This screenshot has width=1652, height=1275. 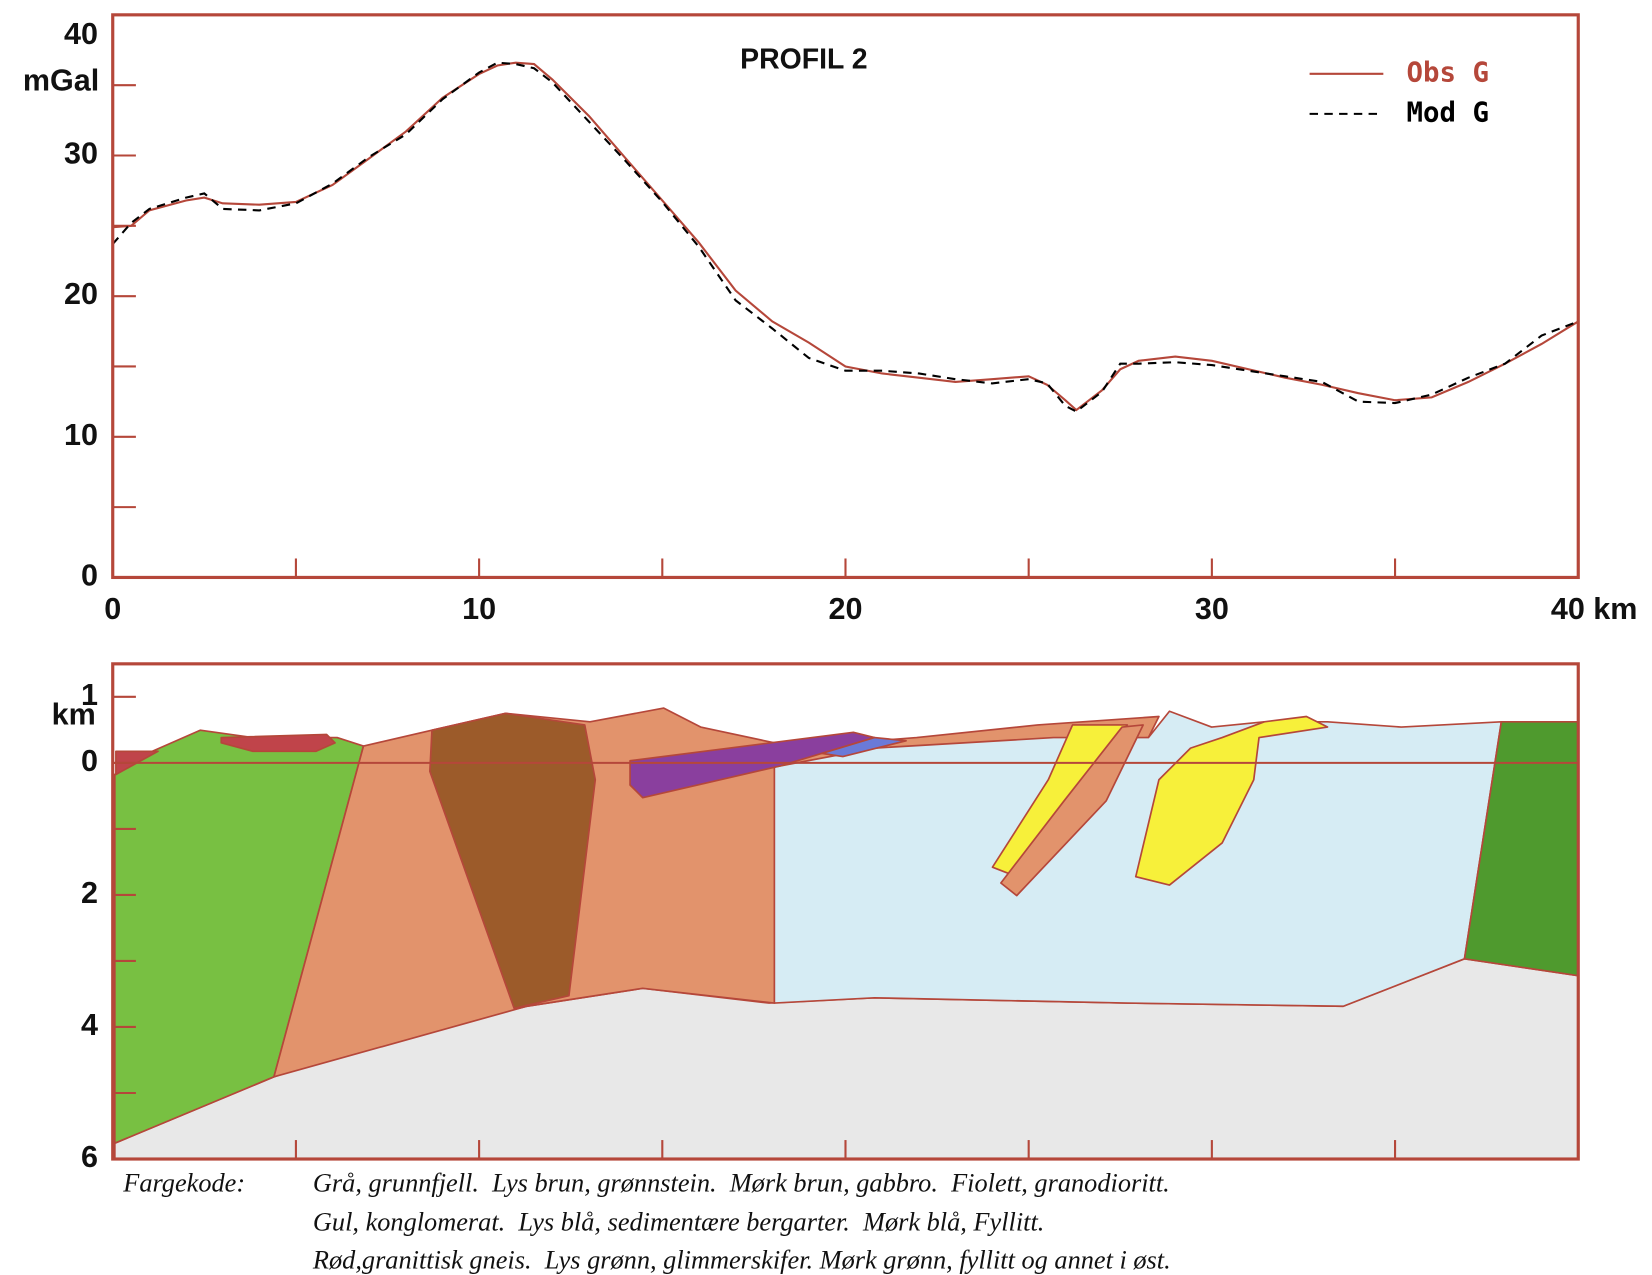 What do you see at coordinates (513, 861) in the screenshot?
I see `gabbro-dark-brown` at bounding box center [513, 861].